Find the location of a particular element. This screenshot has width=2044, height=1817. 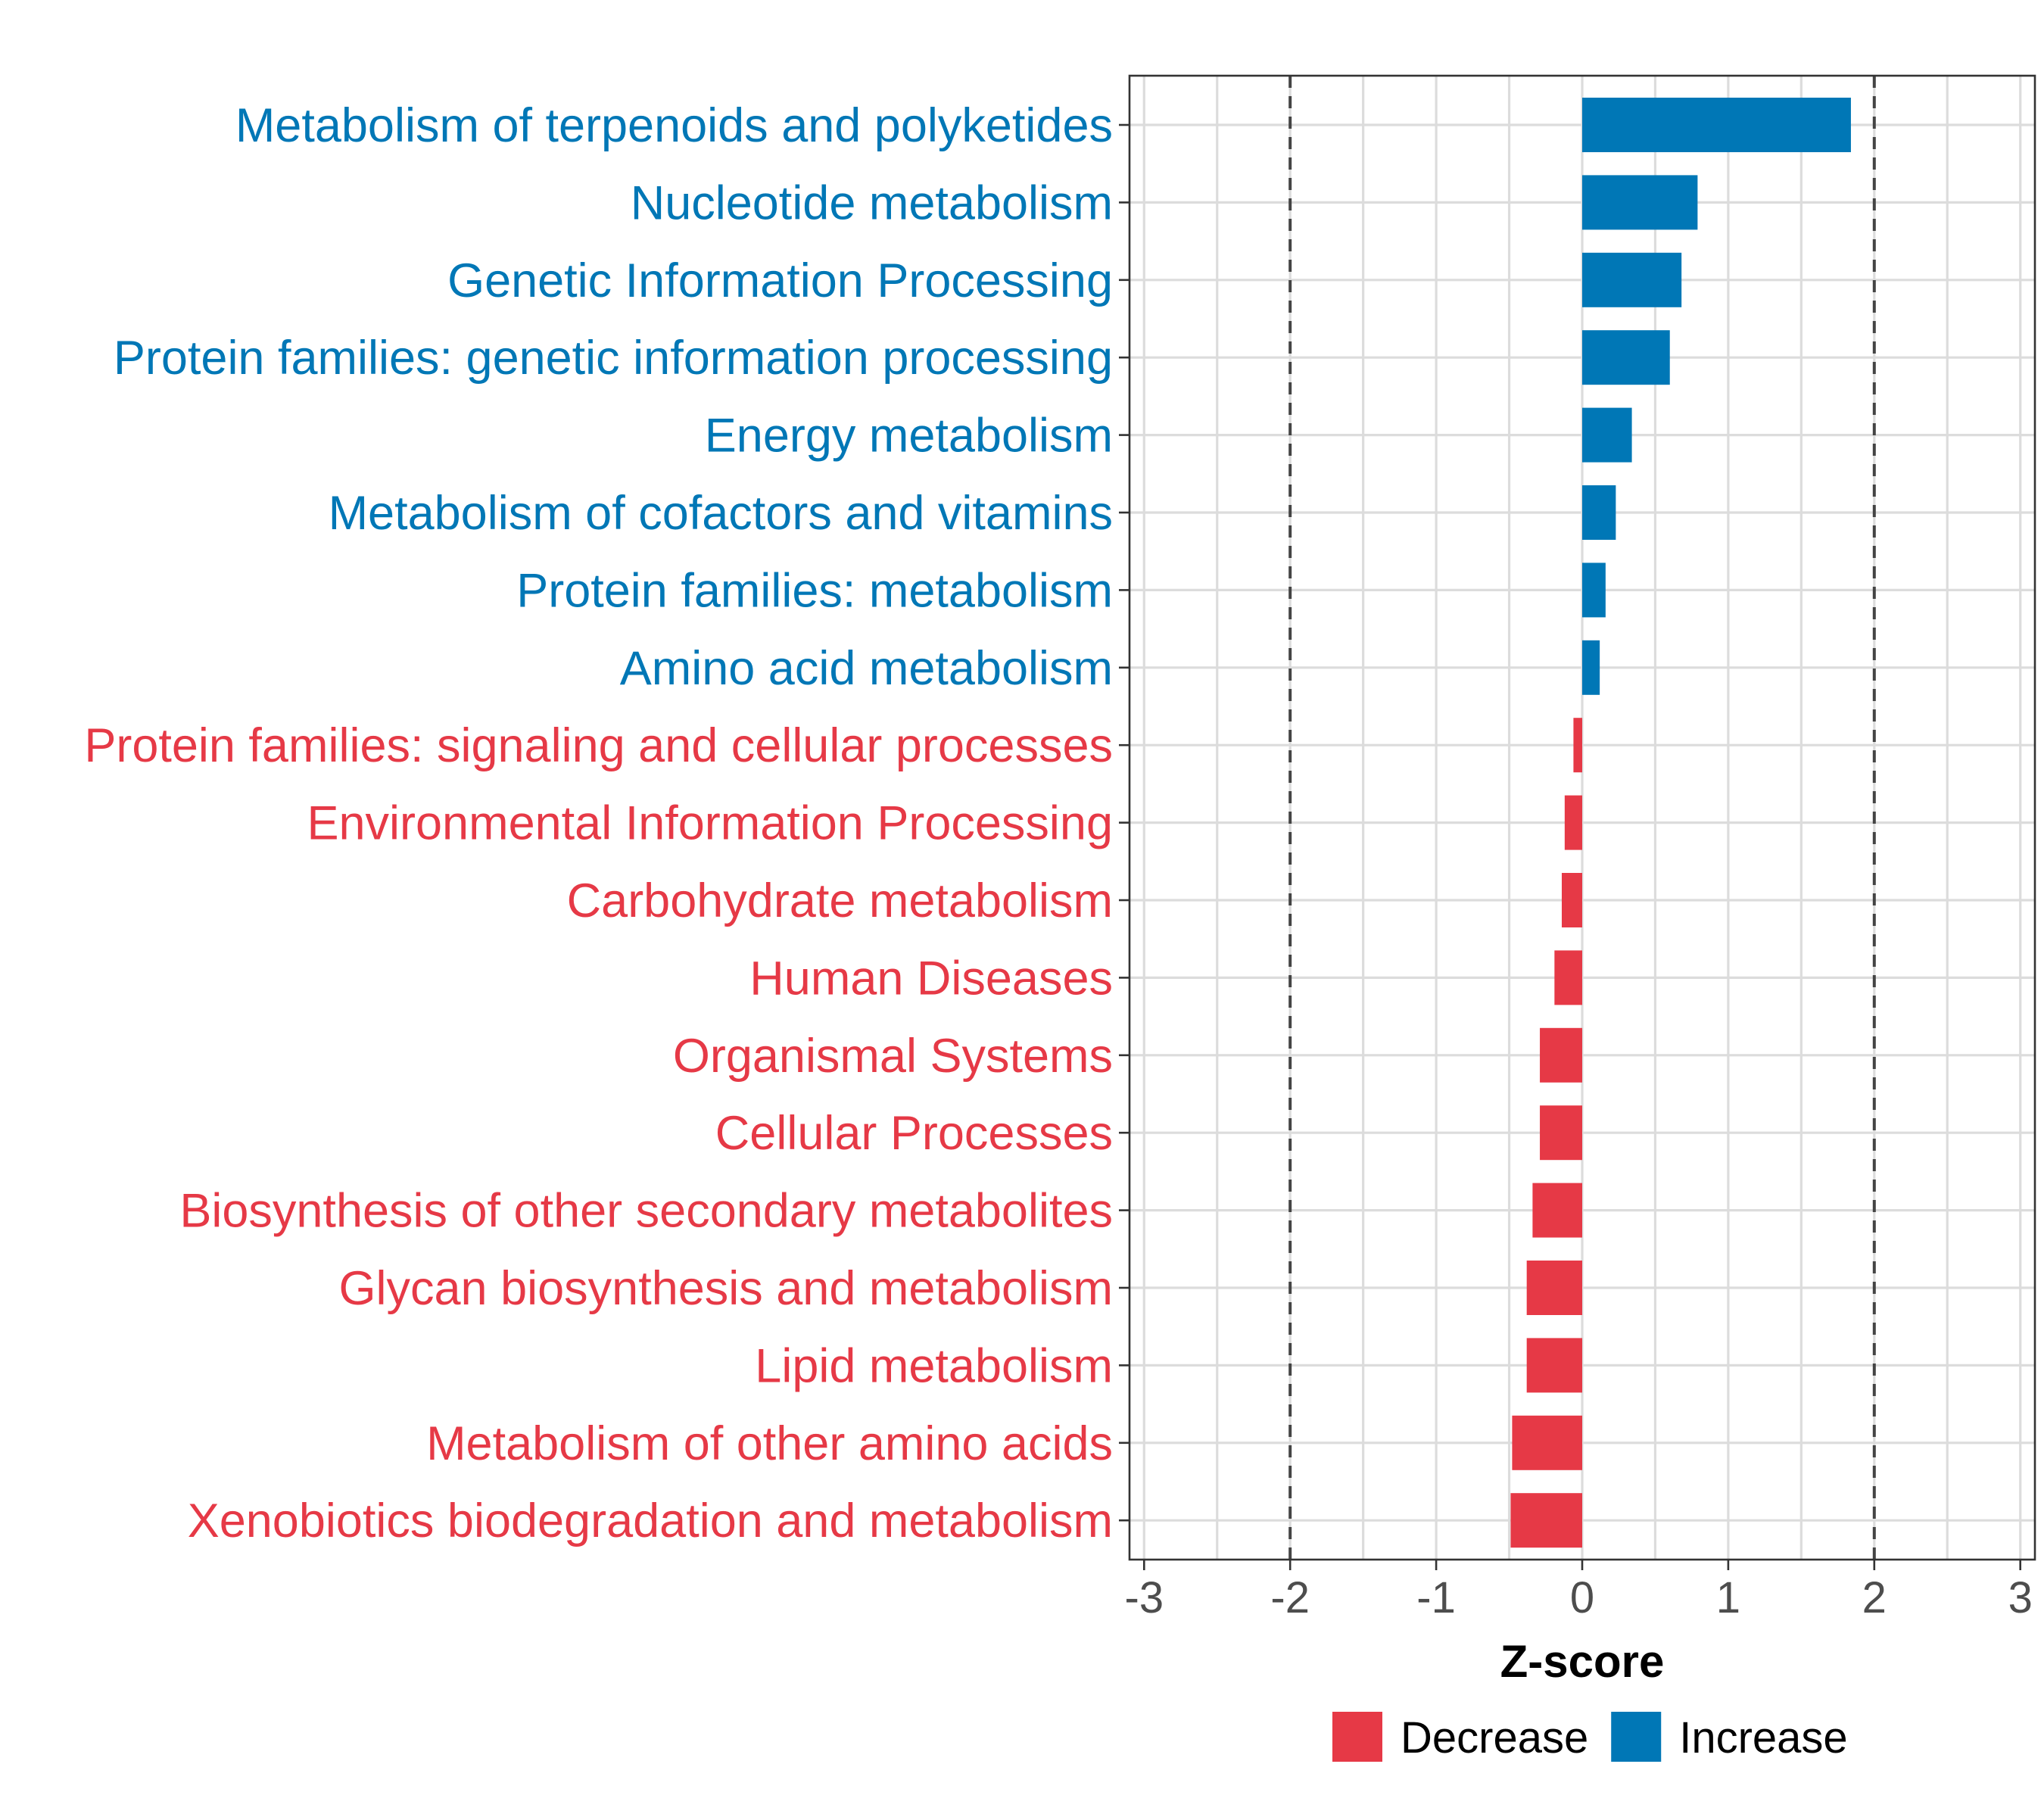

category-label: Cellular Processes is located at coordinates (914, 1133).